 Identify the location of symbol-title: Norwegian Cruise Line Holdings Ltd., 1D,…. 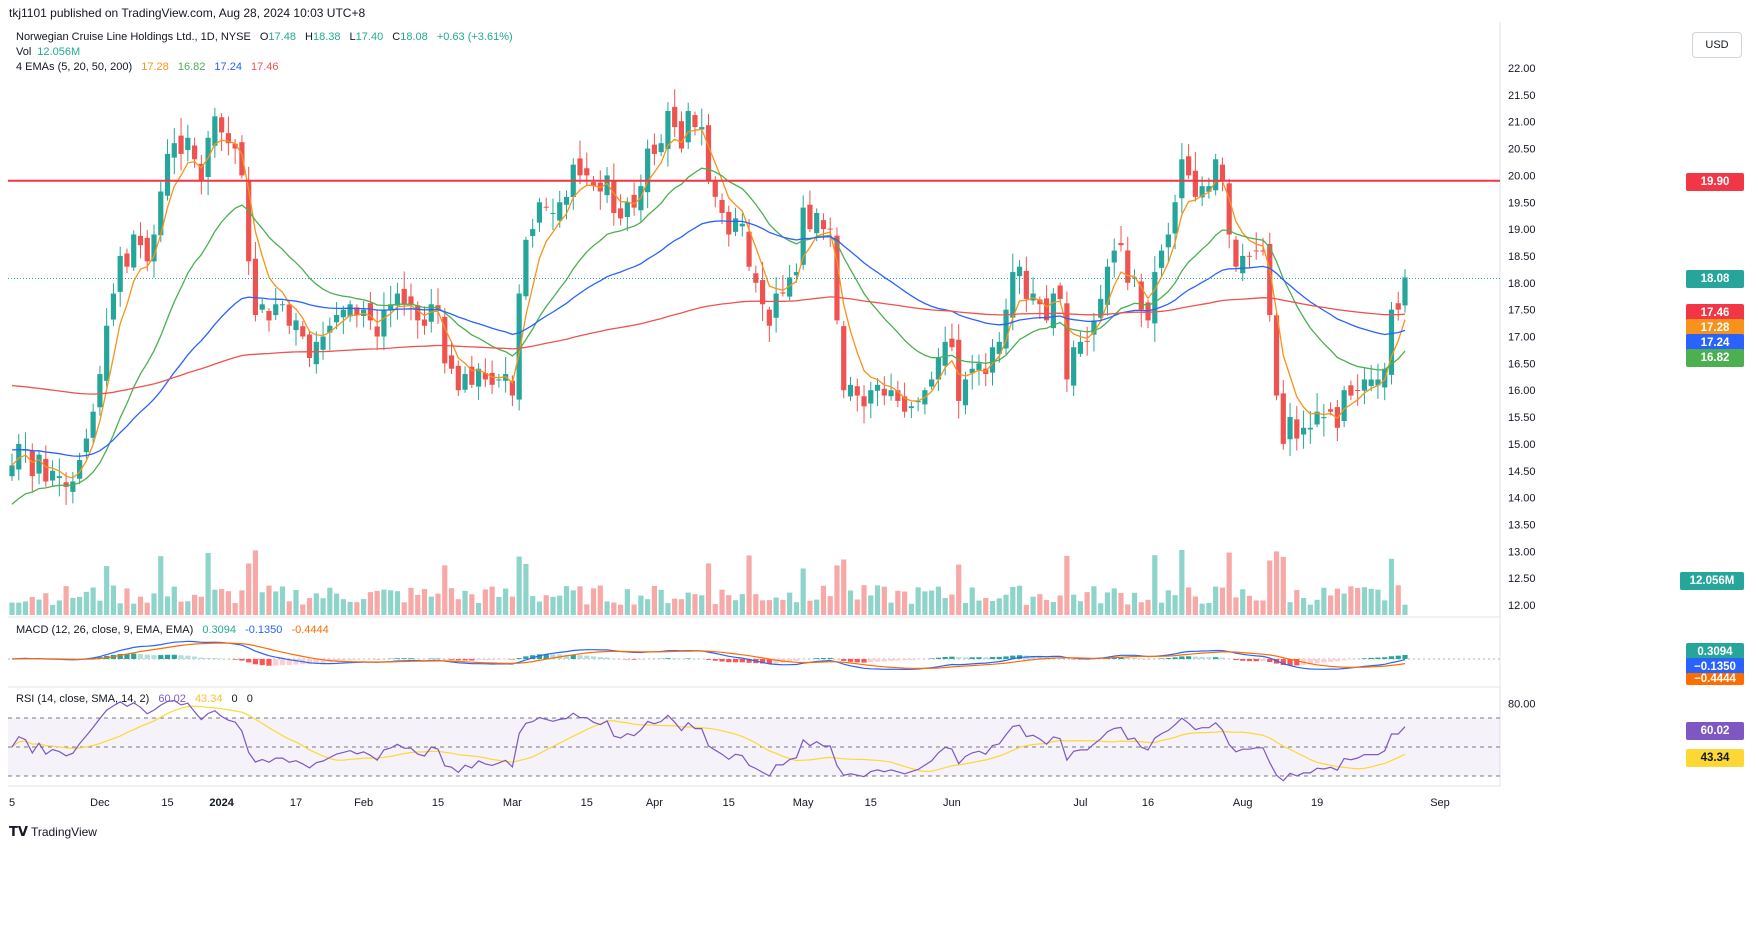
(133, 37).